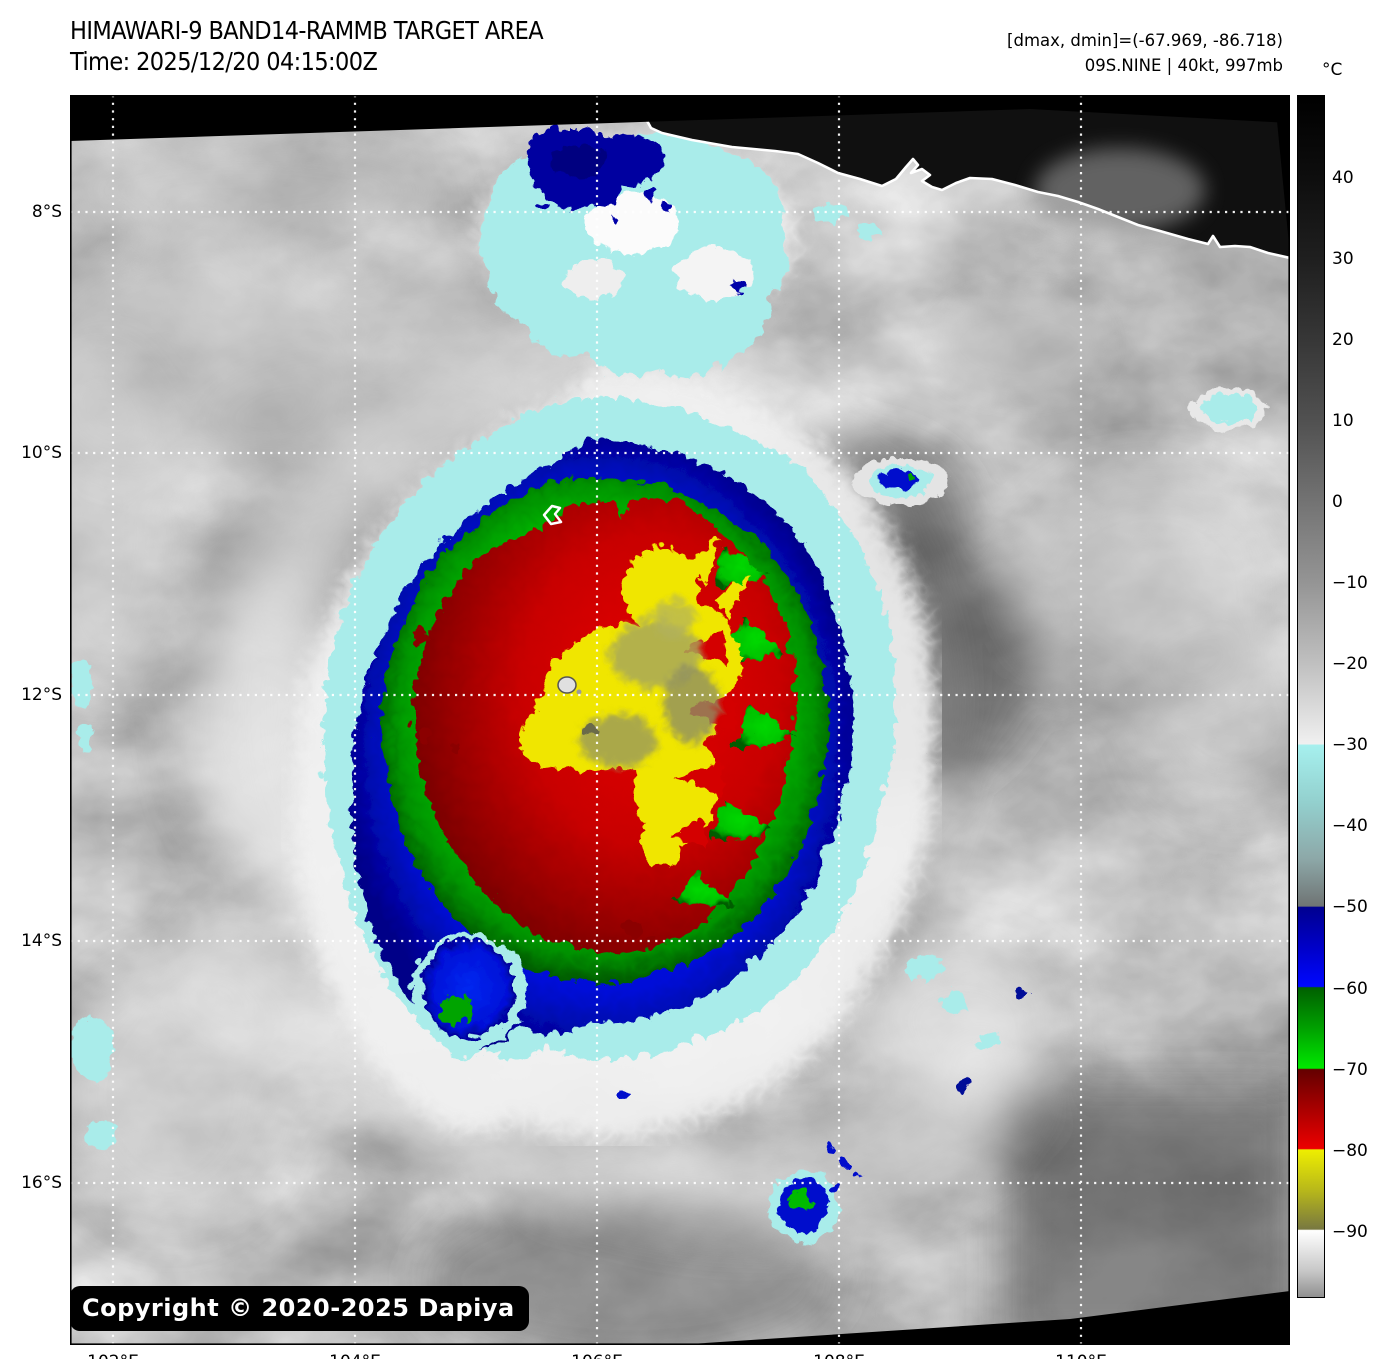 This screenshot has height=1359, width=1388. What do you see at coordinates (680, 118) in the screenshot?
I see `top-no-data-wedge` at bounding box center [680, 118].